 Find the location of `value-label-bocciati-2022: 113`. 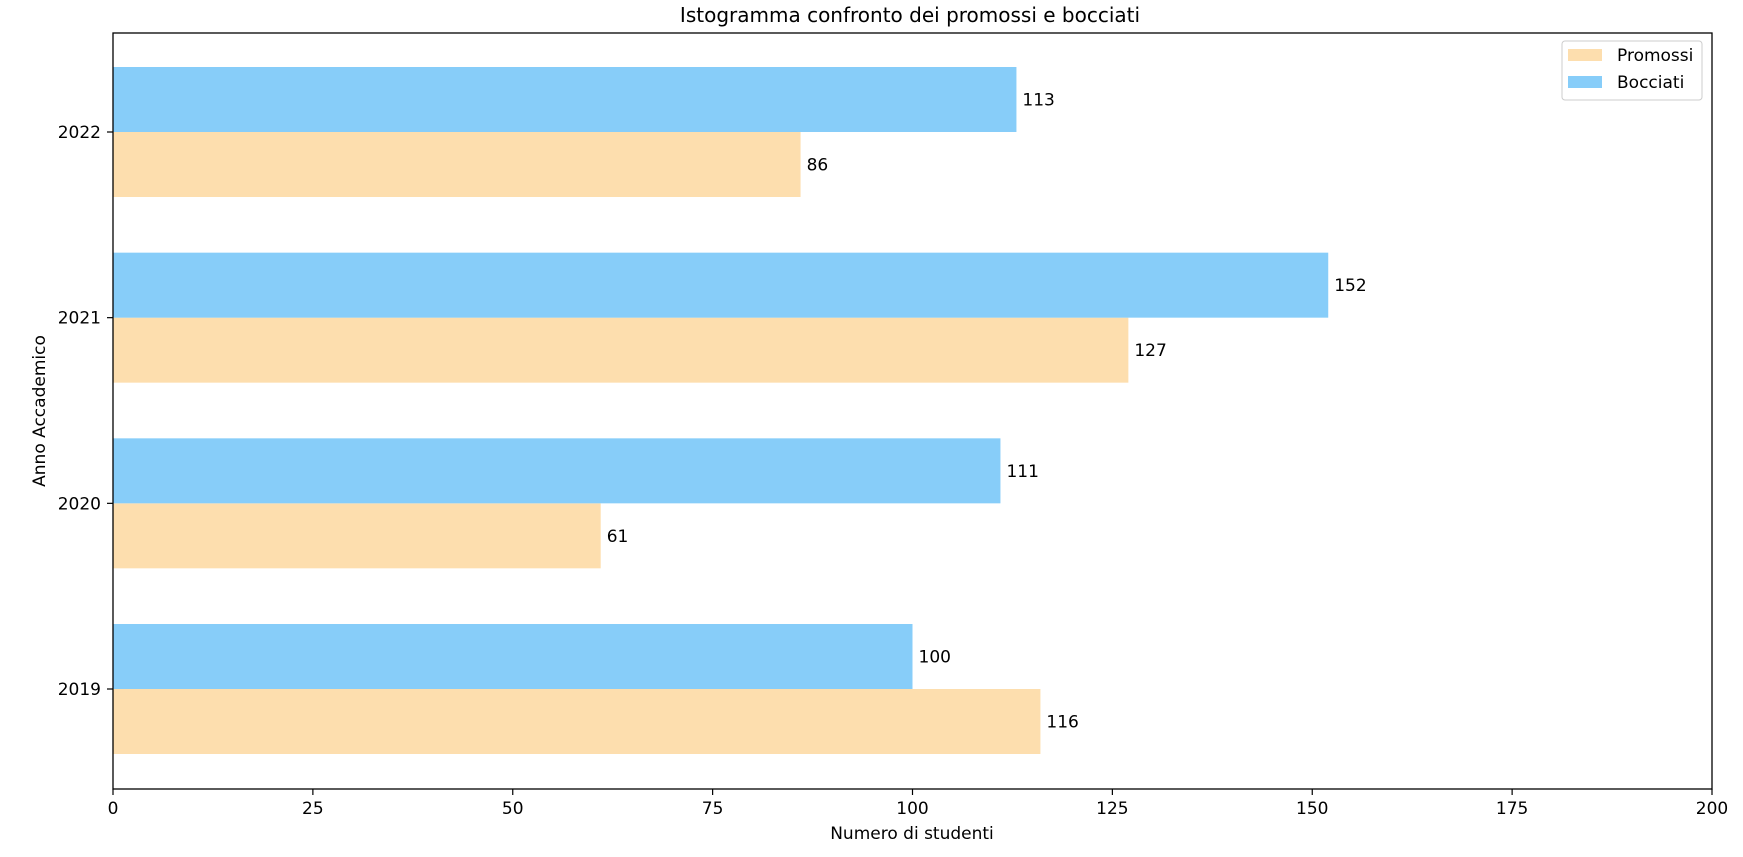

value-label-bocciati-2022: 113 is located at coordinates (1038, 101).